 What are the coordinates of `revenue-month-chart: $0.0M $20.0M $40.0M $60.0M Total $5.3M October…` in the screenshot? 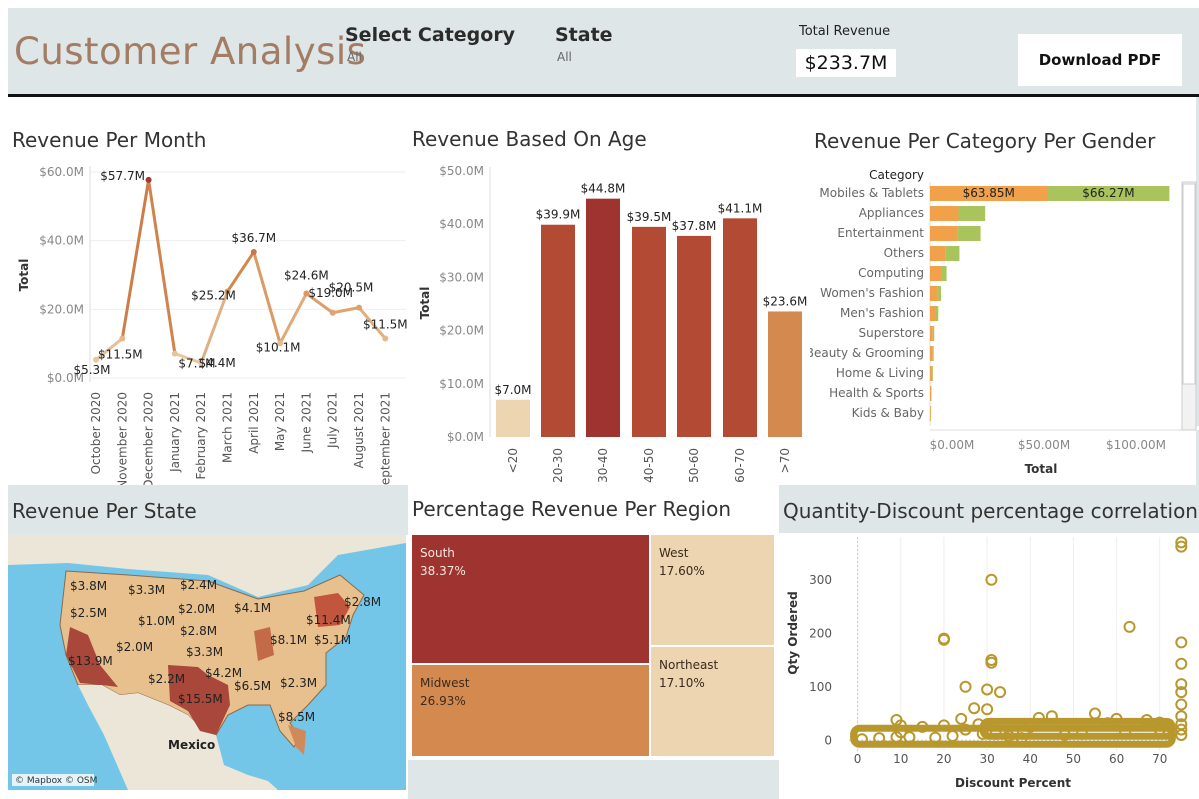 It's located at (212, 325).